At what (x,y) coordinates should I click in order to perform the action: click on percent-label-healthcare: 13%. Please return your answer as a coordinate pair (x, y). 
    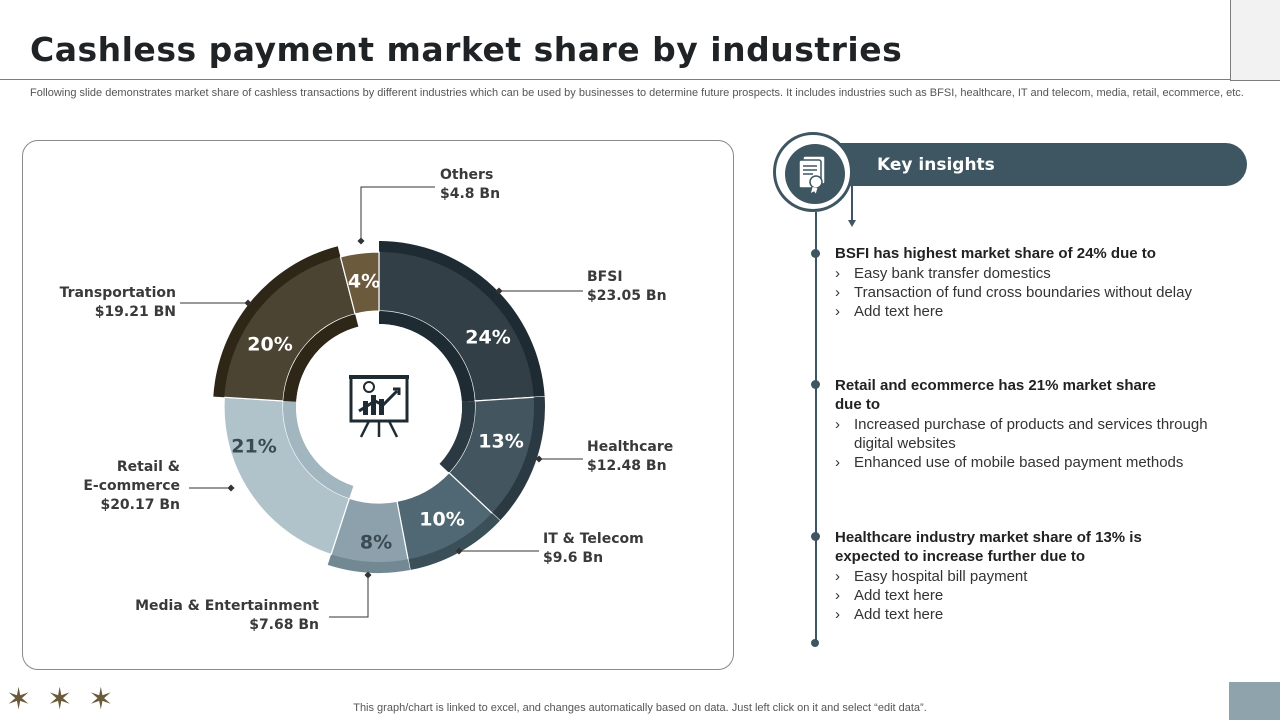
    Looking at the image, I should click on (500, 442).